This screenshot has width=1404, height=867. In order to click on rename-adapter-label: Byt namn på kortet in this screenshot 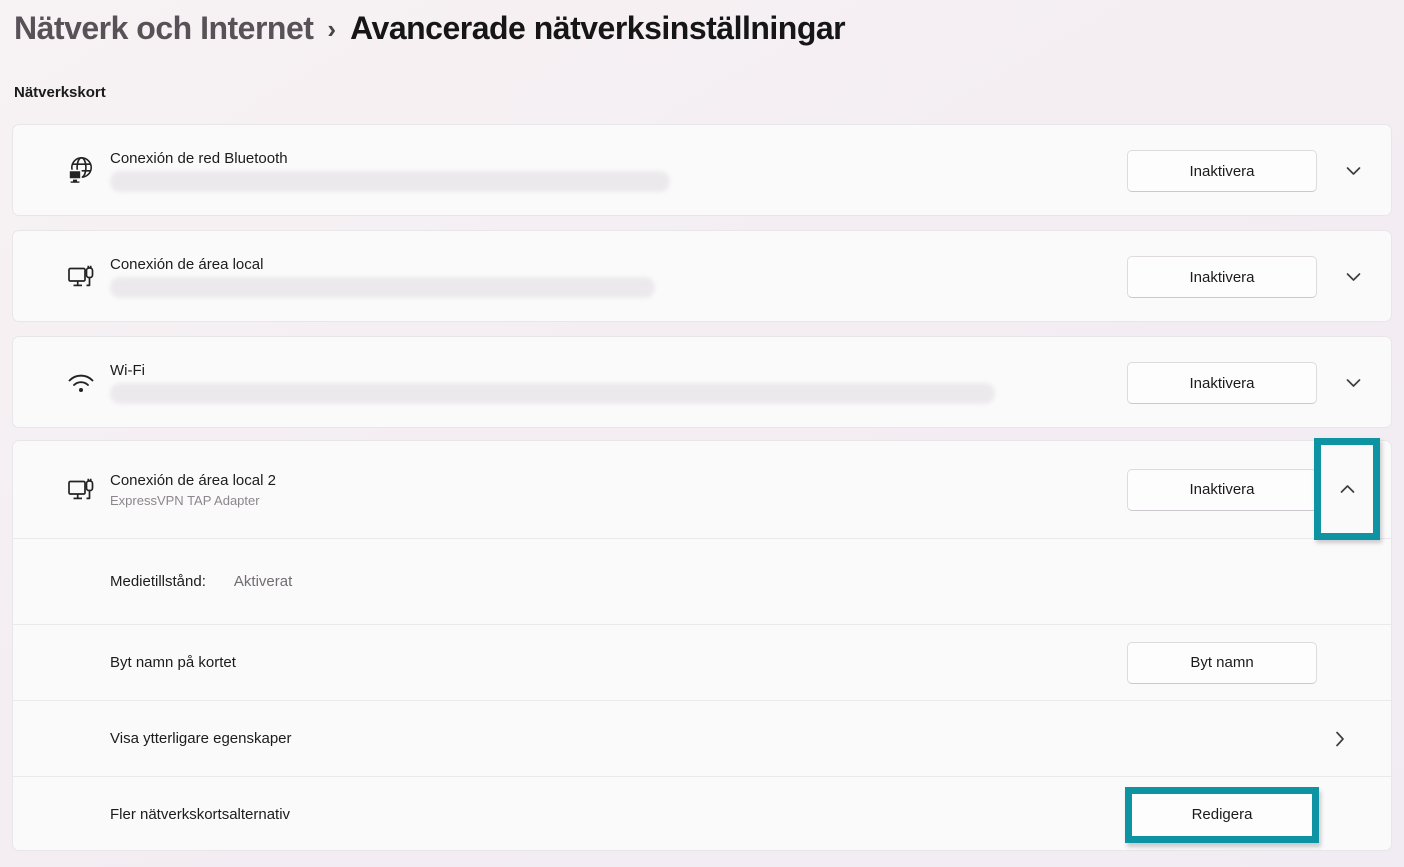, I will do `click(173, 662)`.